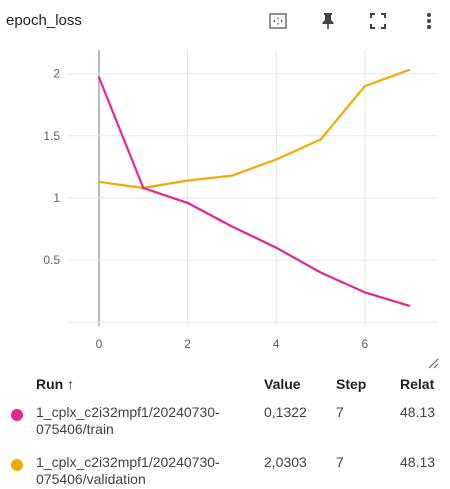 The image size is (450, 489). Describe the element at coordinates (51, 136) in the screenshot. I see `y-tick-label: 1.5` at that location.